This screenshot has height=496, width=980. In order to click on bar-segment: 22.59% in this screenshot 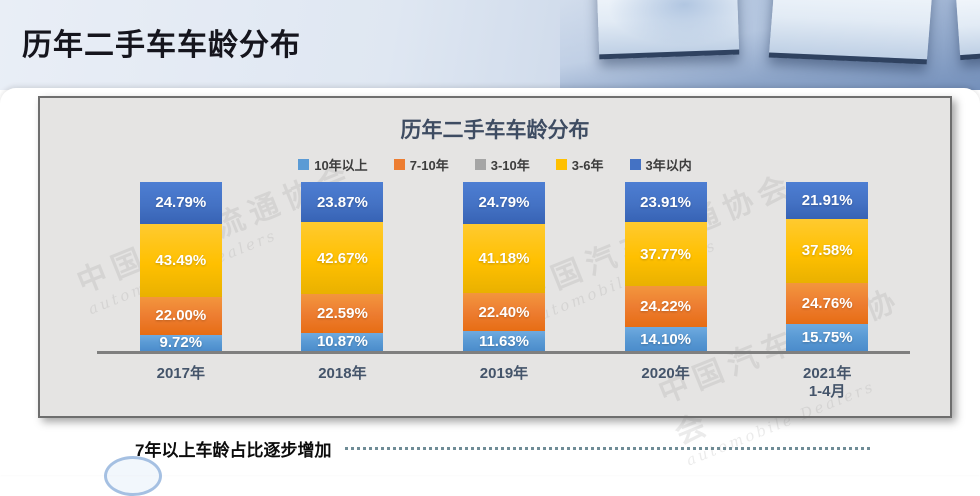, I will do `click(342, 313)`.